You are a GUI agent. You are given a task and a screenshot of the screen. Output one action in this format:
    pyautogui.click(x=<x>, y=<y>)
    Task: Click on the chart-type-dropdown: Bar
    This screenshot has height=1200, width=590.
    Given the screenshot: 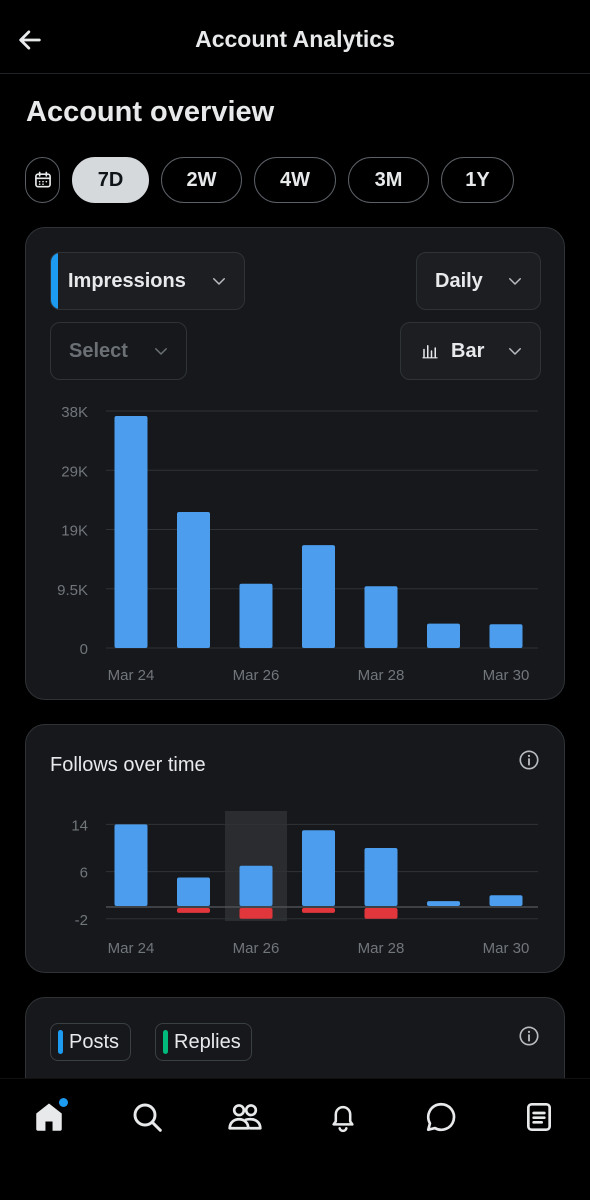 What is the action you would take?
    pyautogui.click(x=470, y=351)
    